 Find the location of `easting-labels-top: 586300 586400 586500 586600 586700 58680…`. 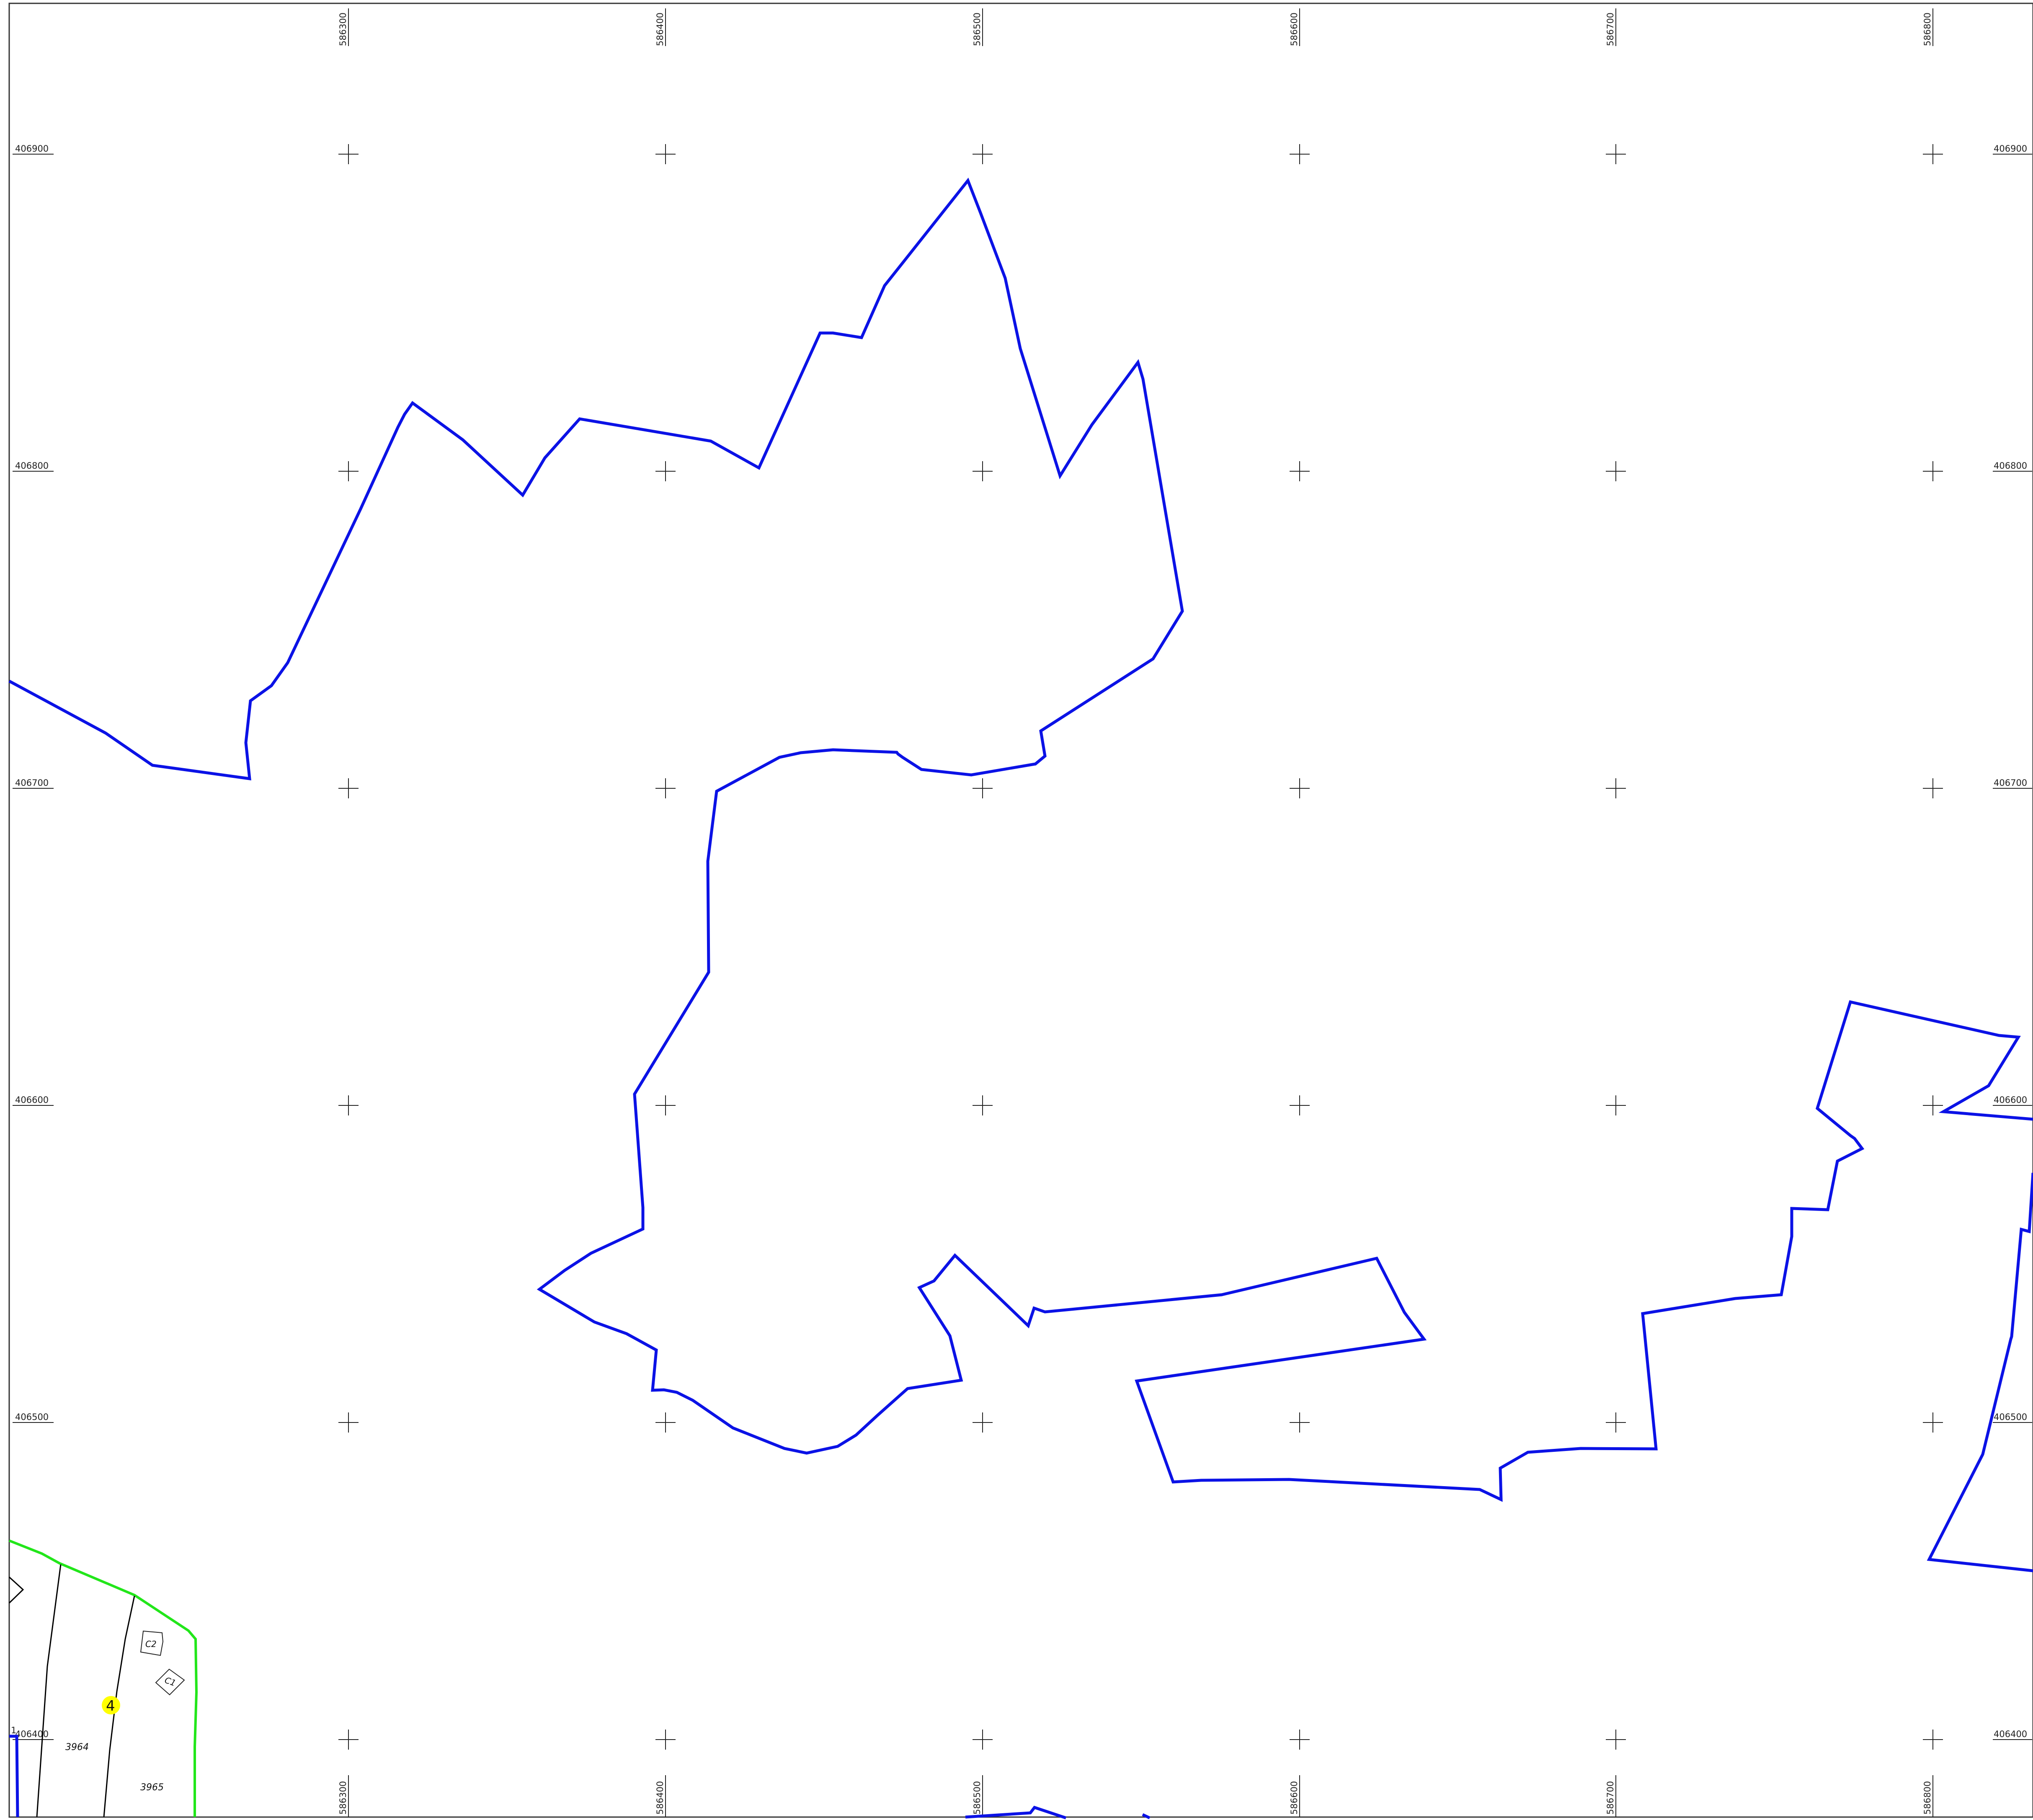

easting-labels-top: 586300 586400 586500 586600 586700 58680… is located at coordinates (1135, 29).